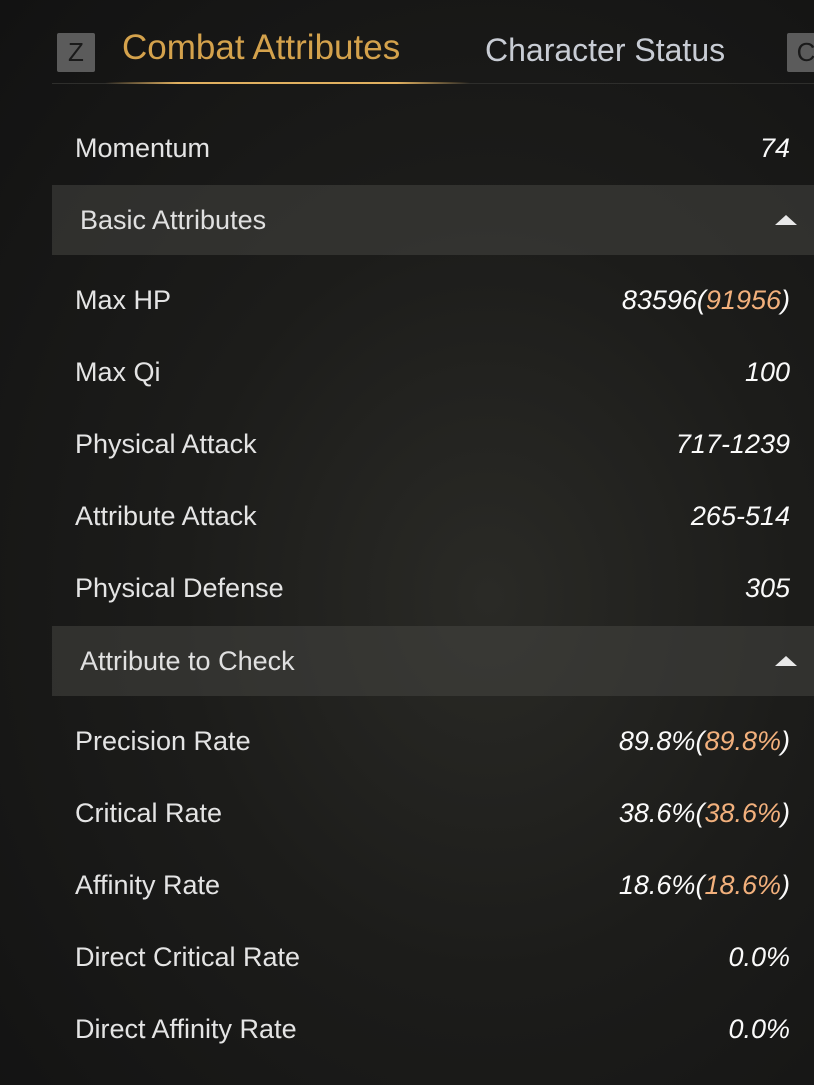  I want to click on stat-label: Direct Critical Rate, so click(188, 956).